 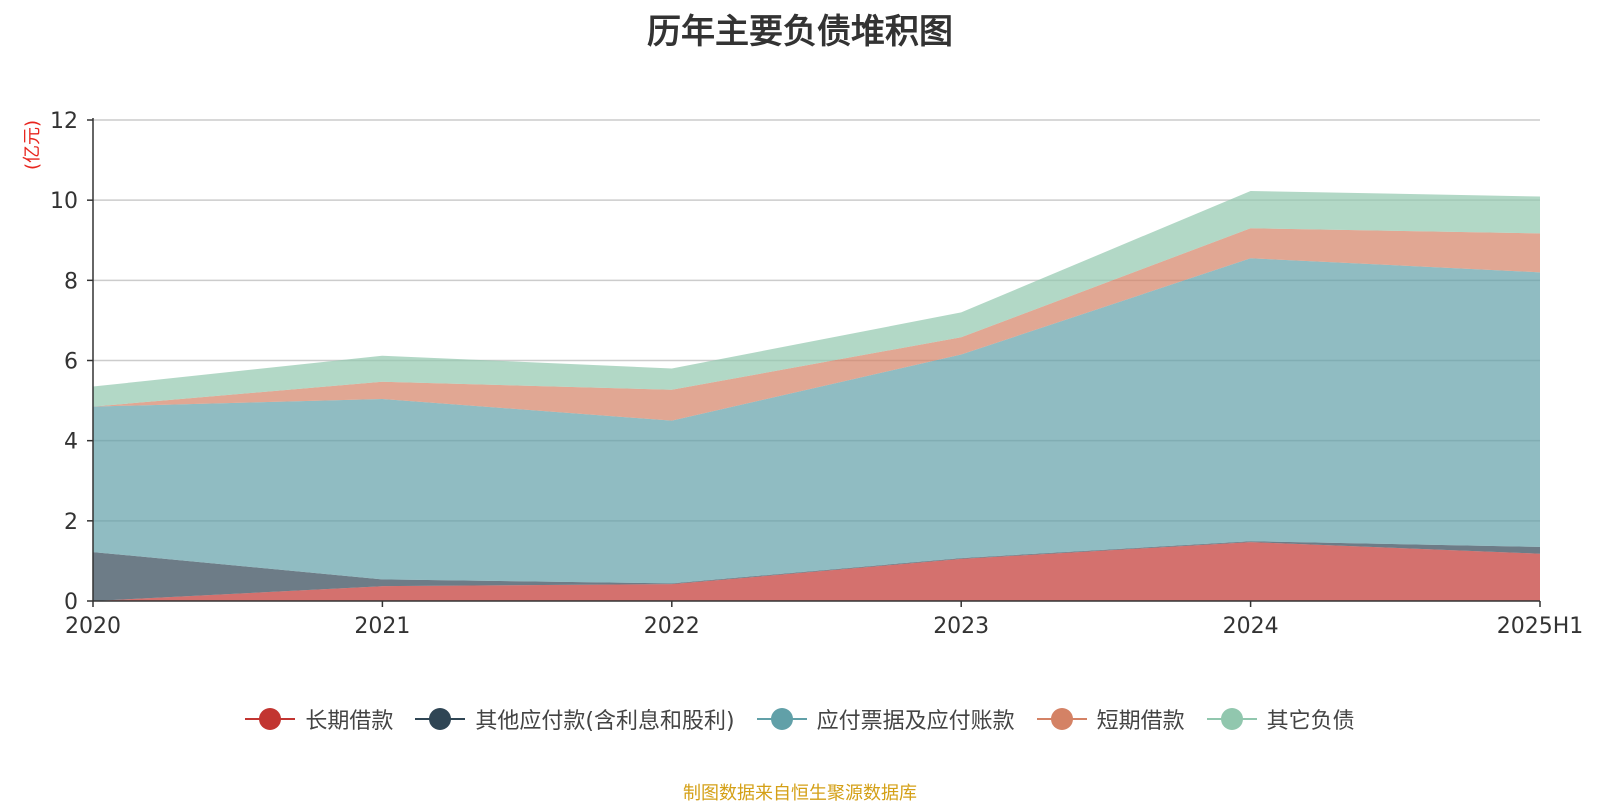 What do you see at coordinates (961, 626) in the screenshot?
I see `x-tick-label: 2023` at bounding box center [961, 626].